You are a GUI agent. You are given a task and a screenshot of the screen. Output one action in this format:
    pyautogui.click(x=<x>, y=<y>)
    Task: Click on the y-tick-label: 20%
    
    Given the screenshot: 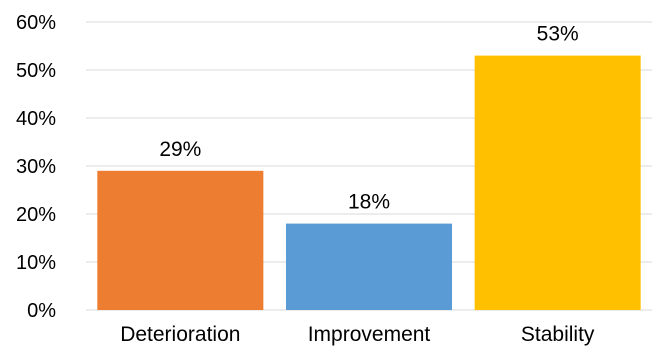 What is the action you would take?
    pyautogui.click(x=36, y=215)
    